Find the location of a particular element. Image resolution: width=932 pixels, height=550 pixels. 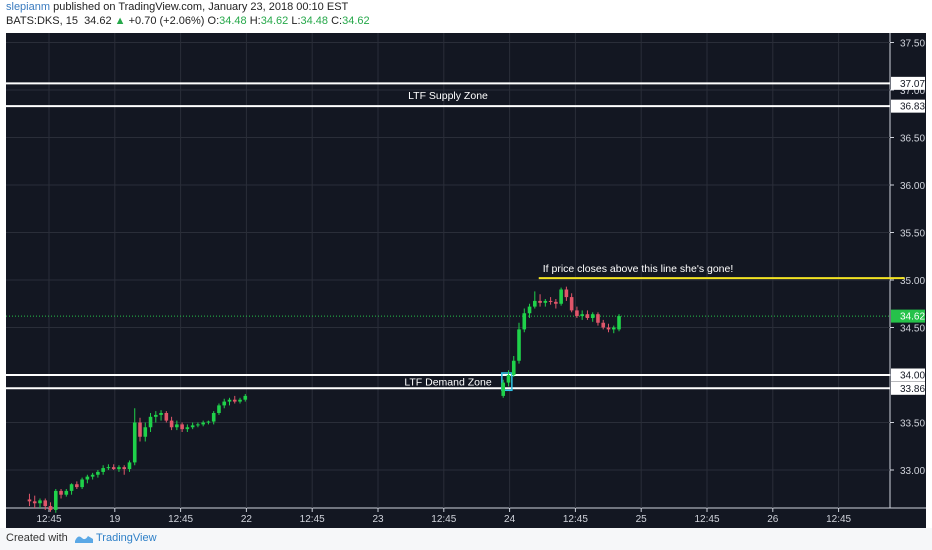

y-tick-label: 36.00 is located at coordinates (912, 186).